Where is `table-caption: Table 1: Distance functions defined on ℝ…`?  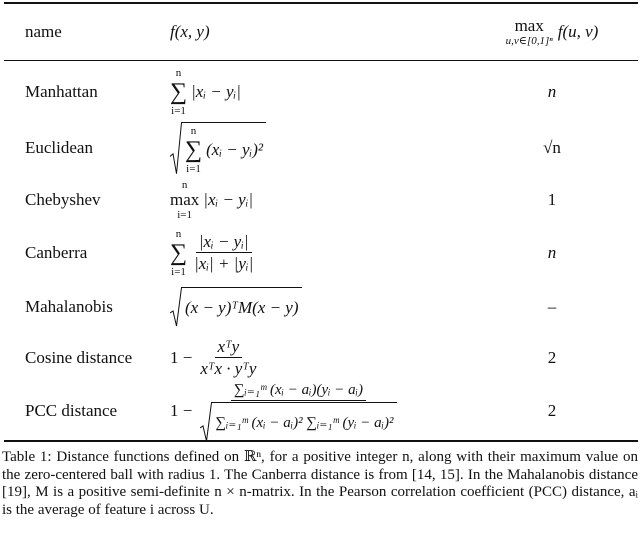
table-caption: Table 1: Distance functions defined on ℝ… is located at coordinates (320, 483).